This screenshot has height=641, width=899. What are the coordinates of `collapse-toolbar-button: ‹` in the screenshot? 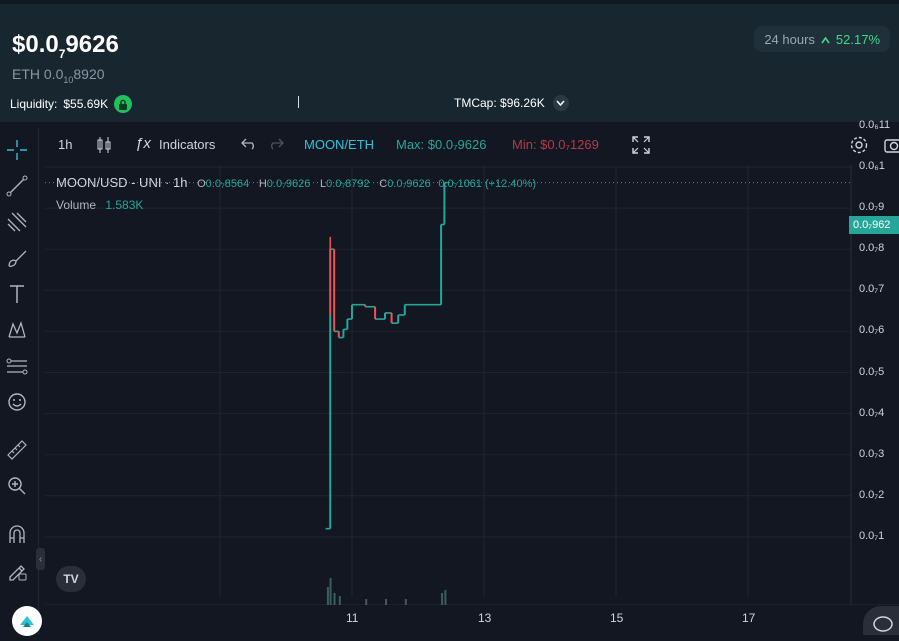 It's located at (40, 559).